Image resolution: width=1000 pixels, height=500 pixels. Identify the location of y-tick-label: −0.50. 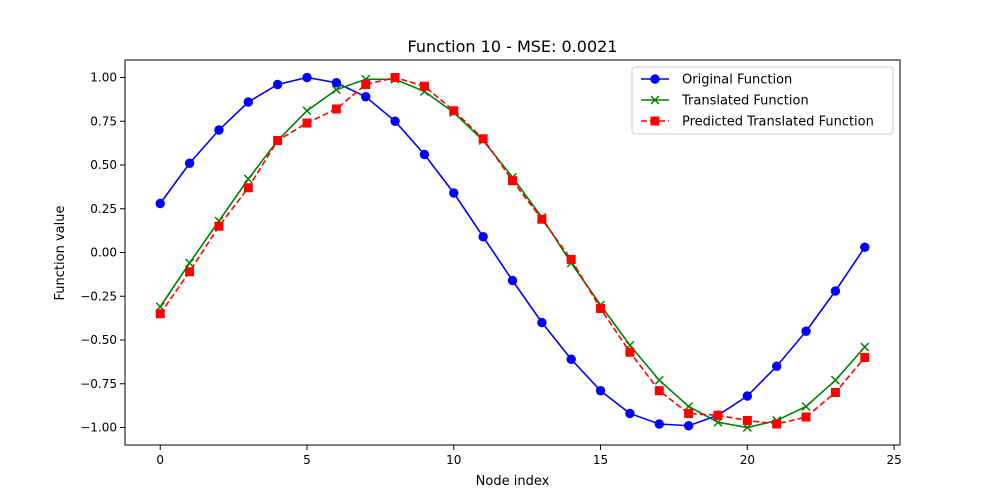
(98, 340).